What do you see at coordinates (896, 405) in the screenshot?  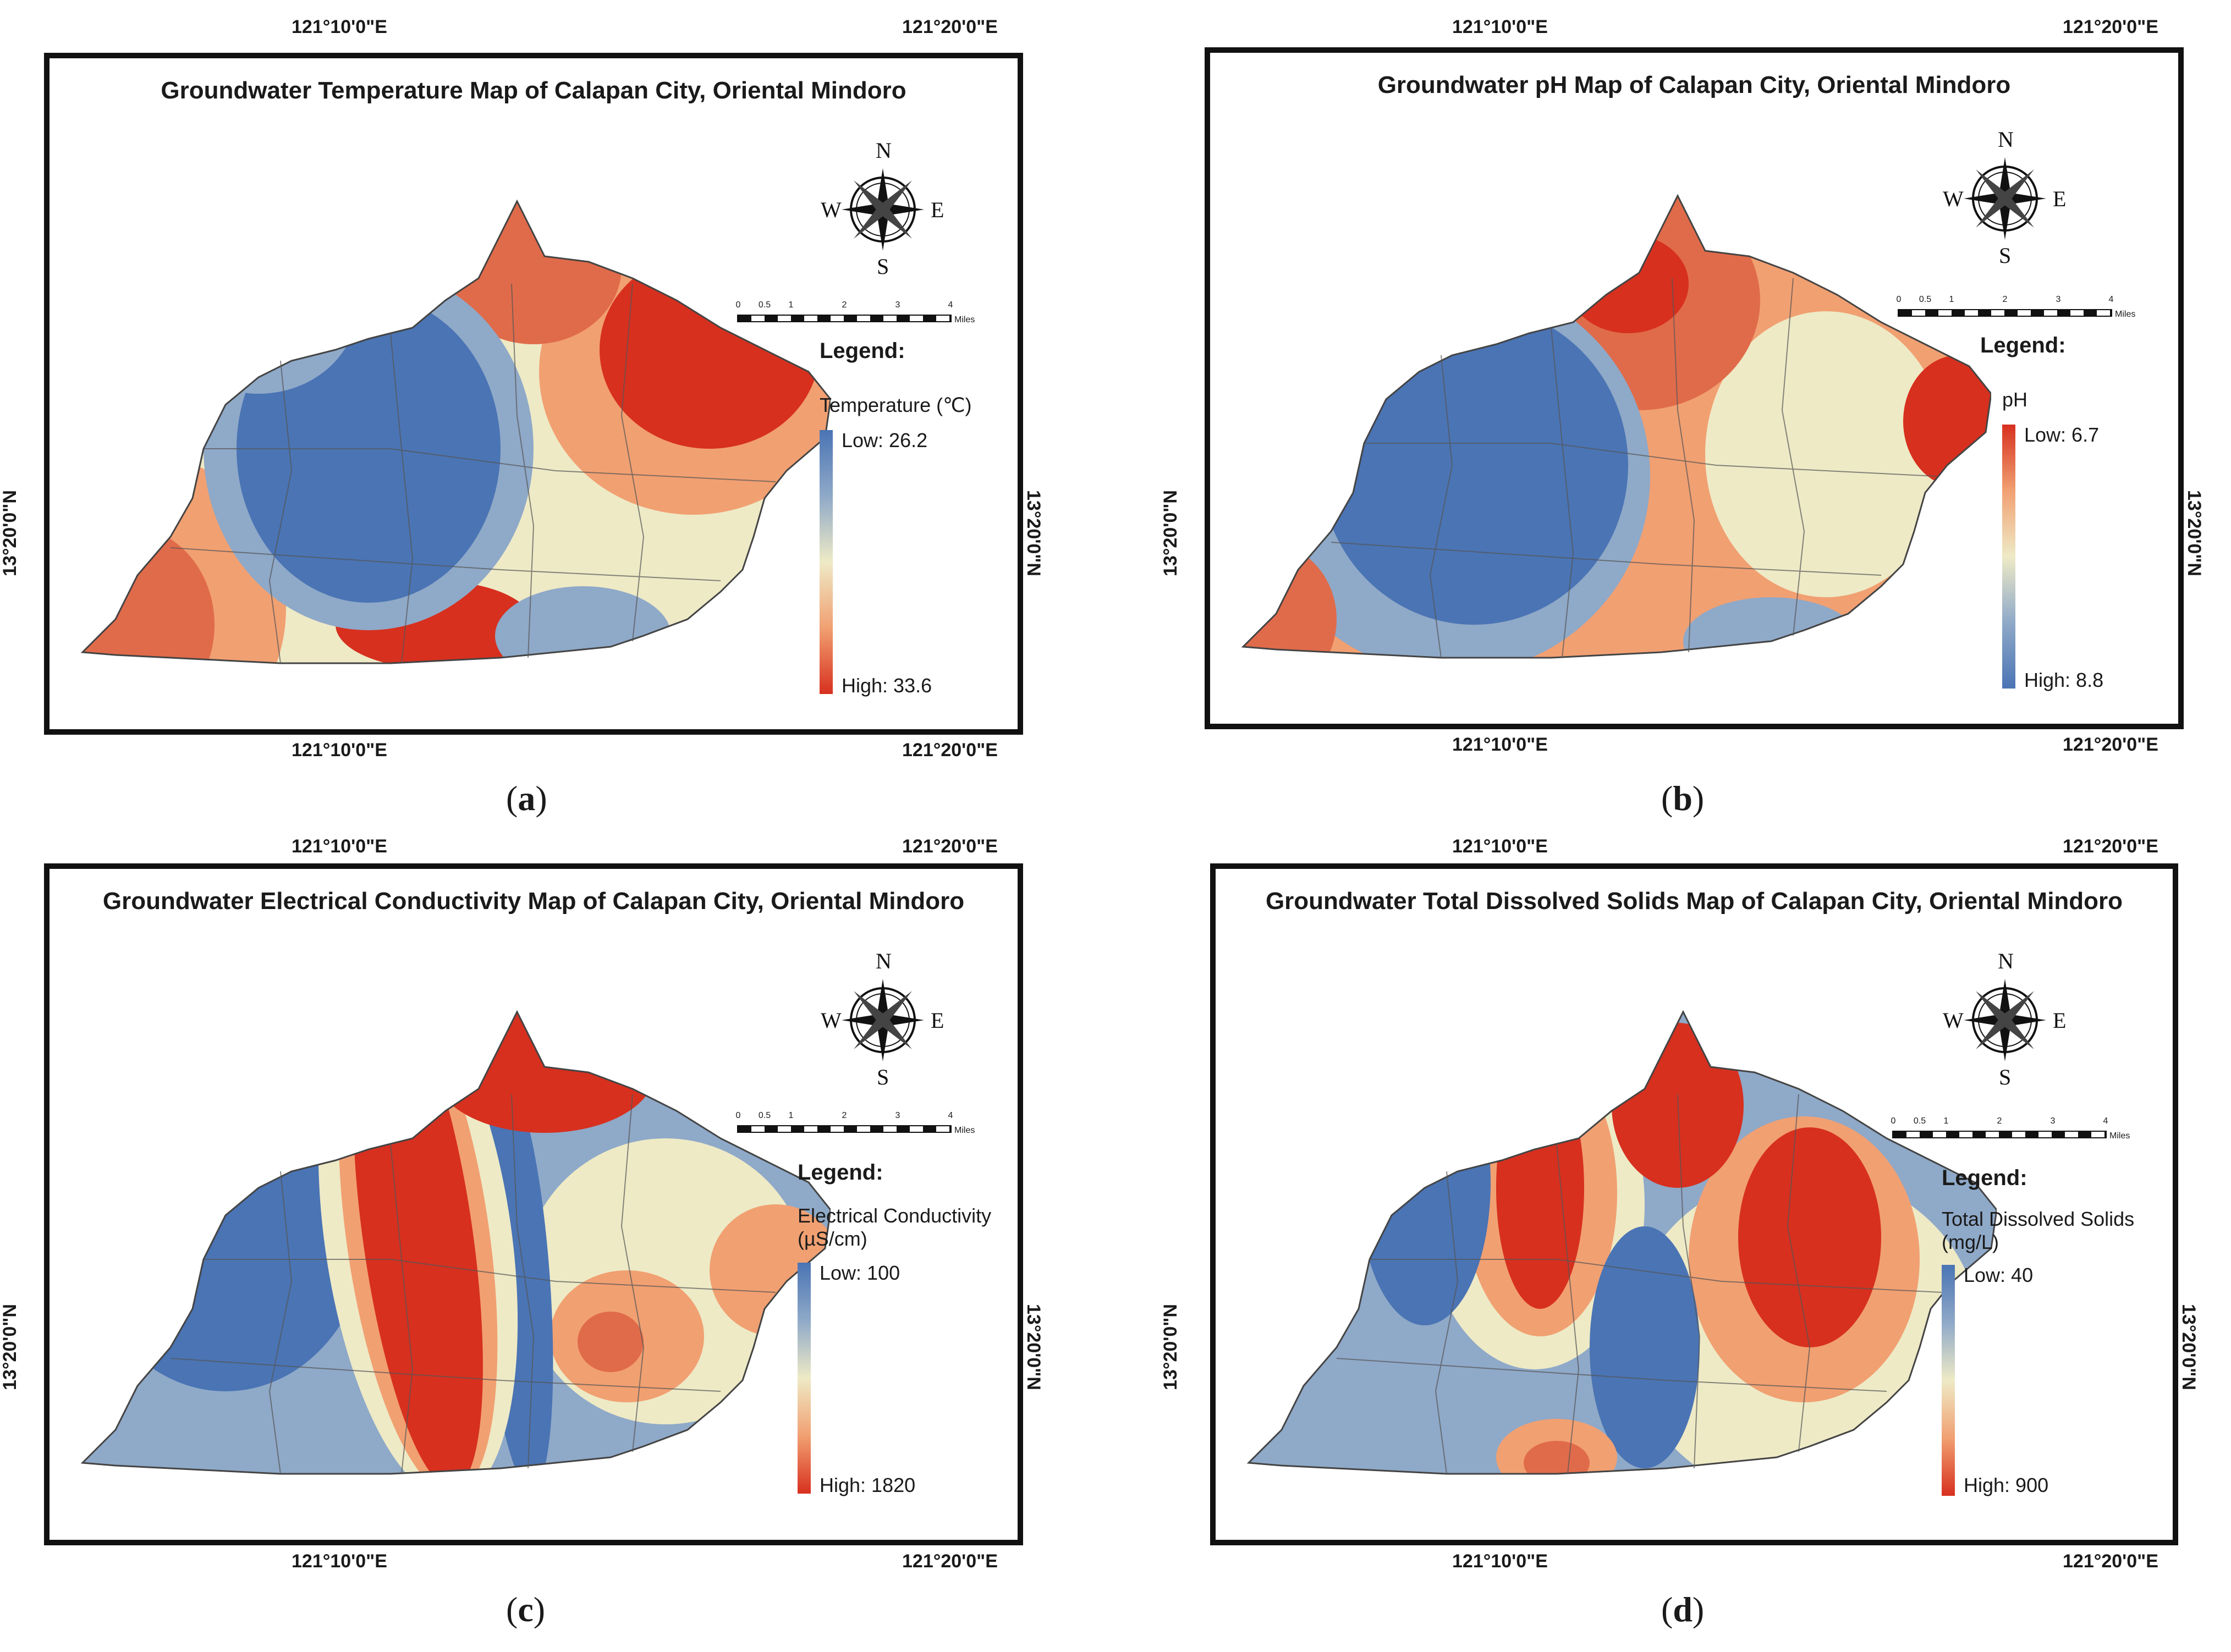 I see `legend-variable: Temperature (℃)` at bounding box center [896, 405].